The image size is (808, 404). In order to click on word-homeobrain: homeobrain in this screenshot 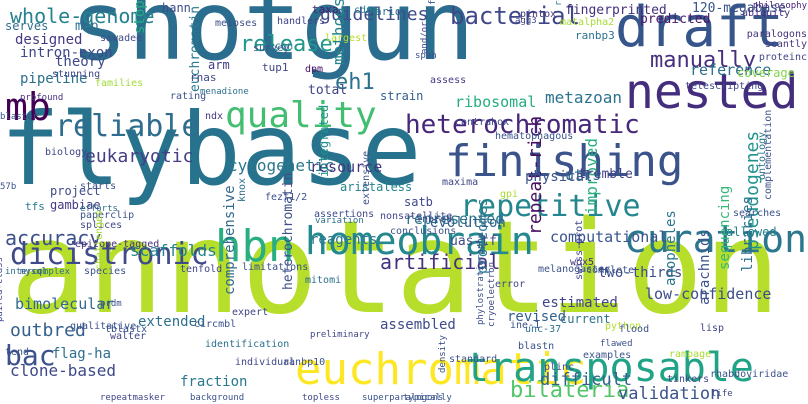, I will do `click(419, 241)`.